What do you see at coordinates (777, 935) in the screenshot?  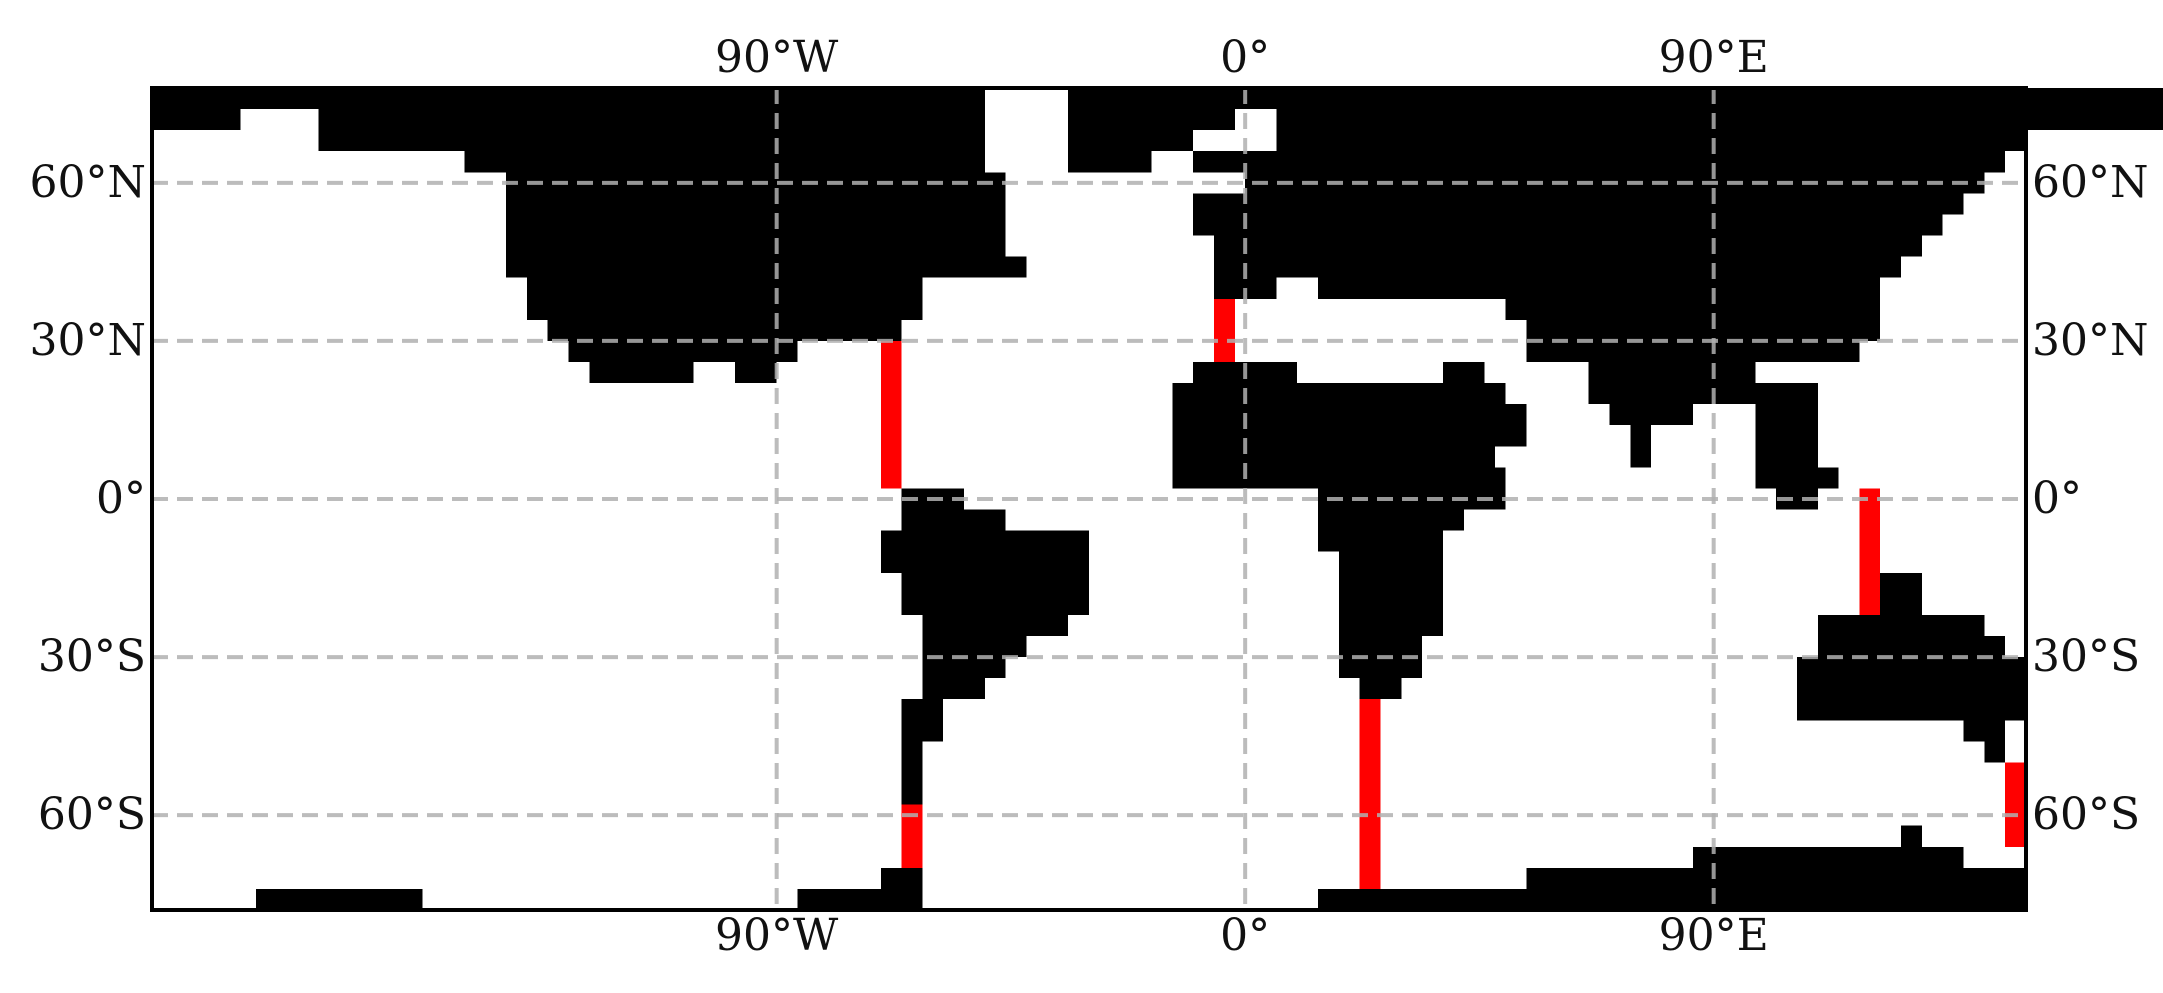 I see `lon-tick-label-bottom: 90°W` at bounding box center [777, 935].